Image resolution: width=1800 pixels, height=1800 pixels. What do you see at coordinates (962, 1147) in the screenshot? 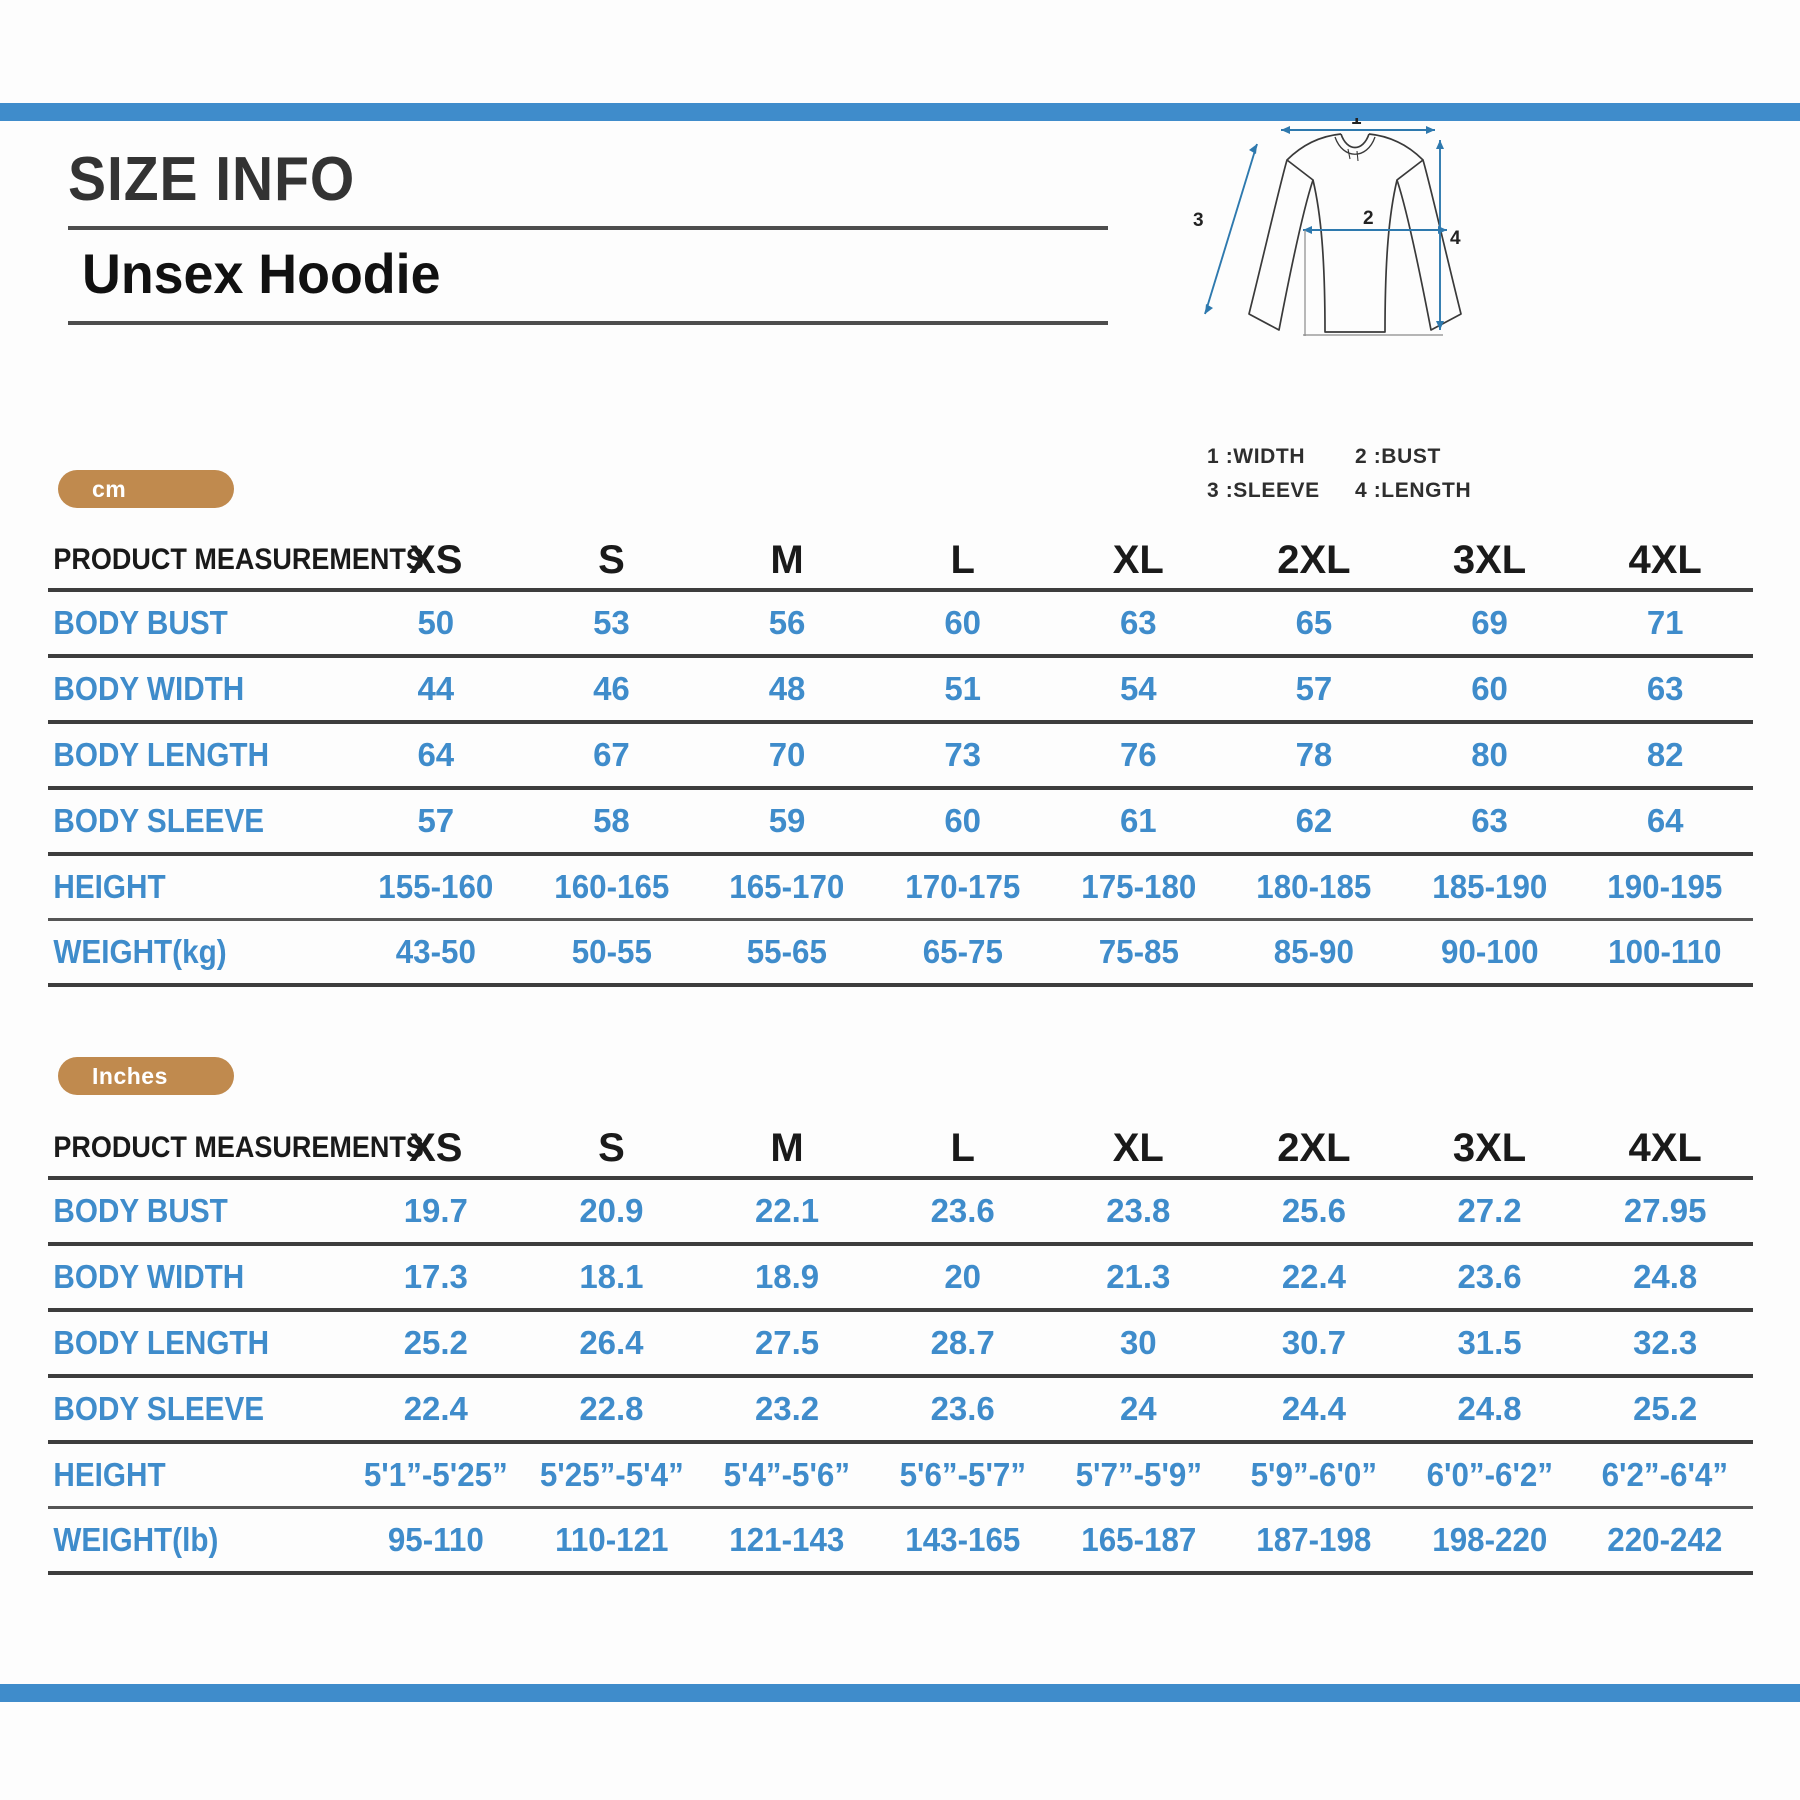
I see `size-header-l: L` at bounding box center [962, 1147].